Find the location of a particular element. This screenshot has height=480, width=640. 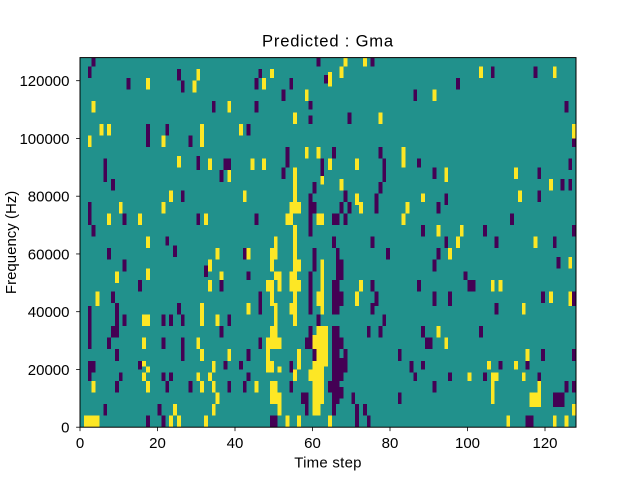

svg-text: 100 is located at coordinates (467, 443).